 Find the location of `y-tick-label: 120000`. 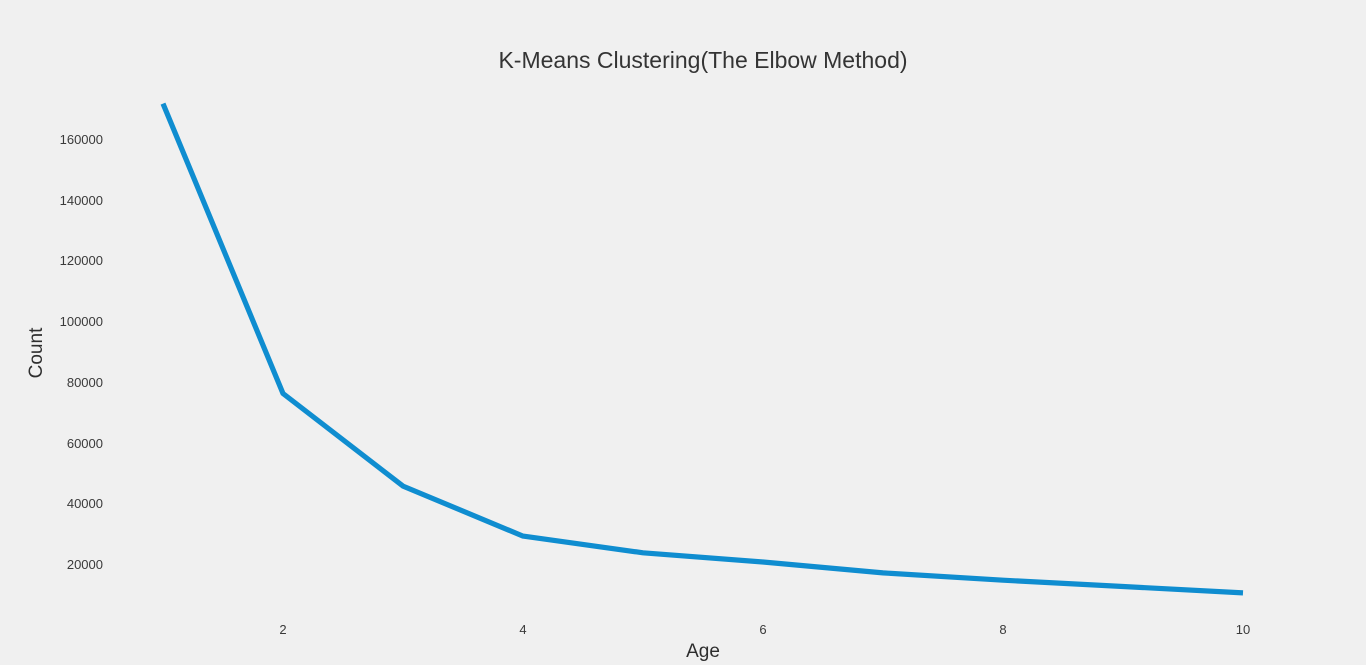

y-tick-label: 120000 is located at coordinates (81, 261).